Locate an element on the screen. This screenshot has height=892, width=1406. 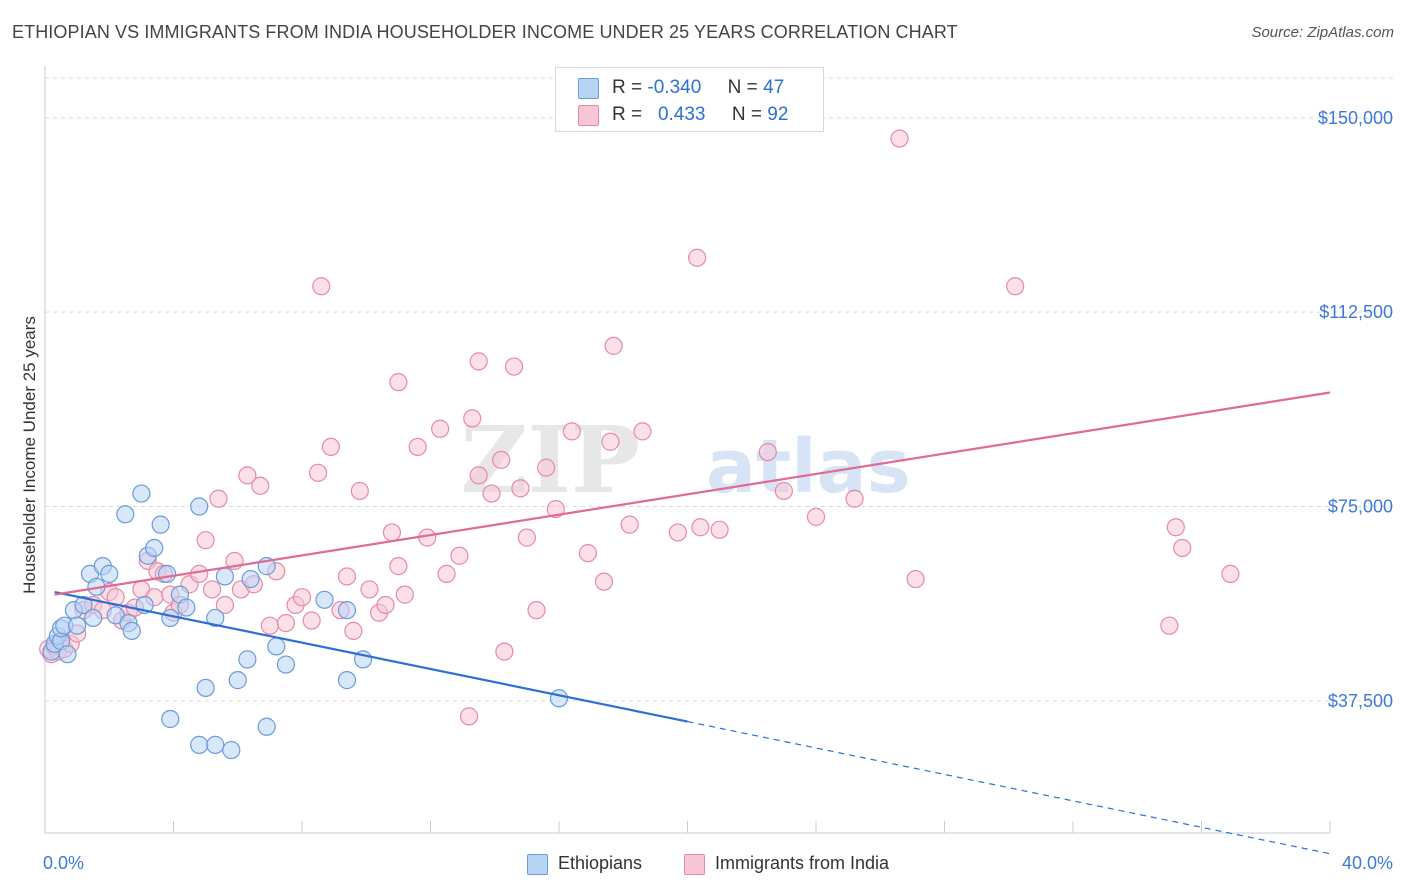
legend-label: Ethiopians is located at coordinates (600, 863).